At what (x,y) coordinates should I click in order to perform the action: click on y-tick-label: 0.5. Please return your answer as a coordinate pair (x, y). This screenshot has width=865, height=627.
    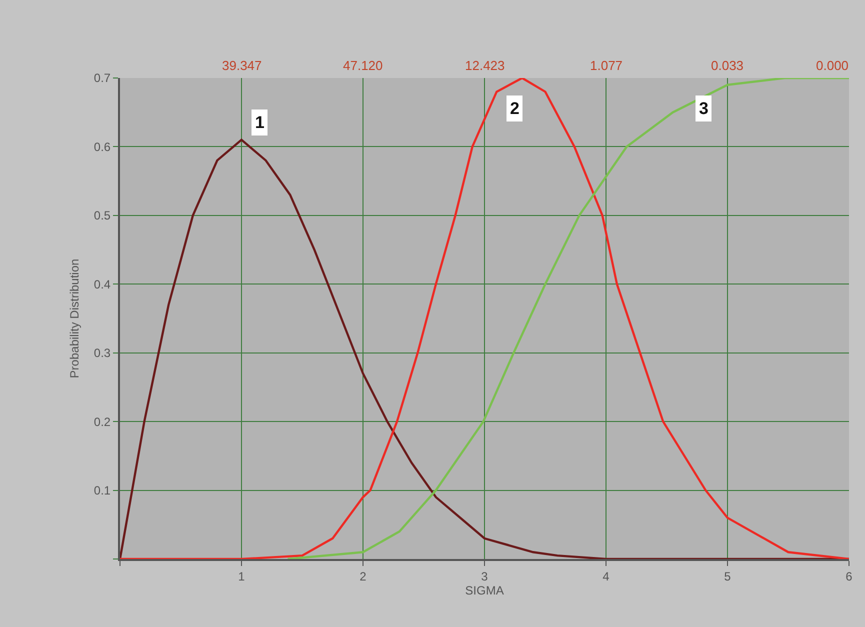
    Looking at the image, I should click on (102, 215).